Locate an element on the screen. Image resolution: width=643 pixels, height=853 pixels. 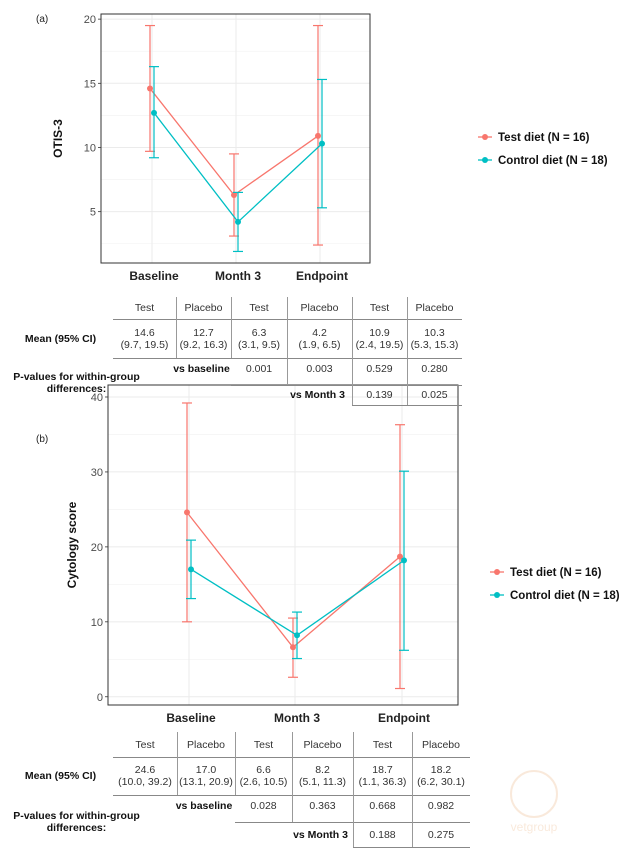
pvalue-vs-baseline-cell: 0.280 is located at coordinates (434, 368).